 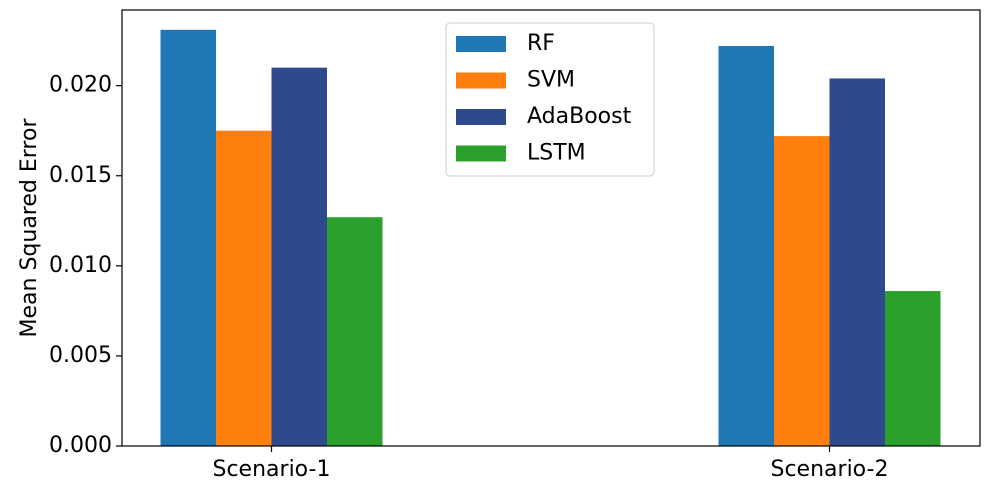 I want to click on y-tick-label: 0.005, so click(x=80, y=355).